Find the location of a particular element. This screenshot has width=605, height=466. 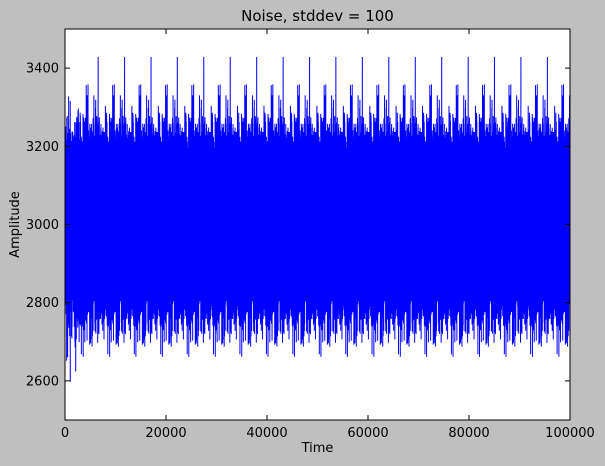

x-tick-label: 20000 is located at coordinates (165, 433).